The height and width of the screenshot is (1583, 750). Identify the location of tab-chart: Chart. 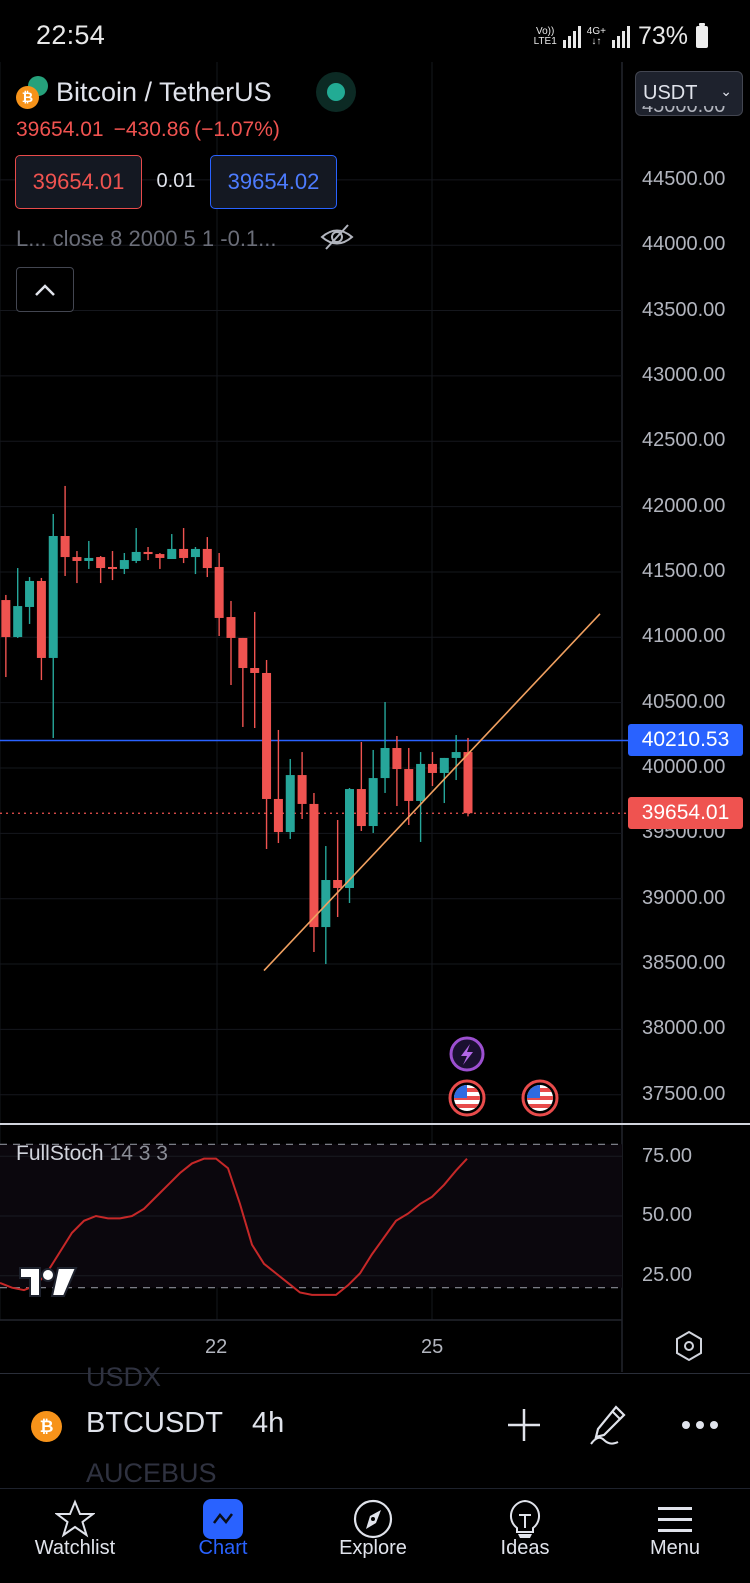
(223, 1536).